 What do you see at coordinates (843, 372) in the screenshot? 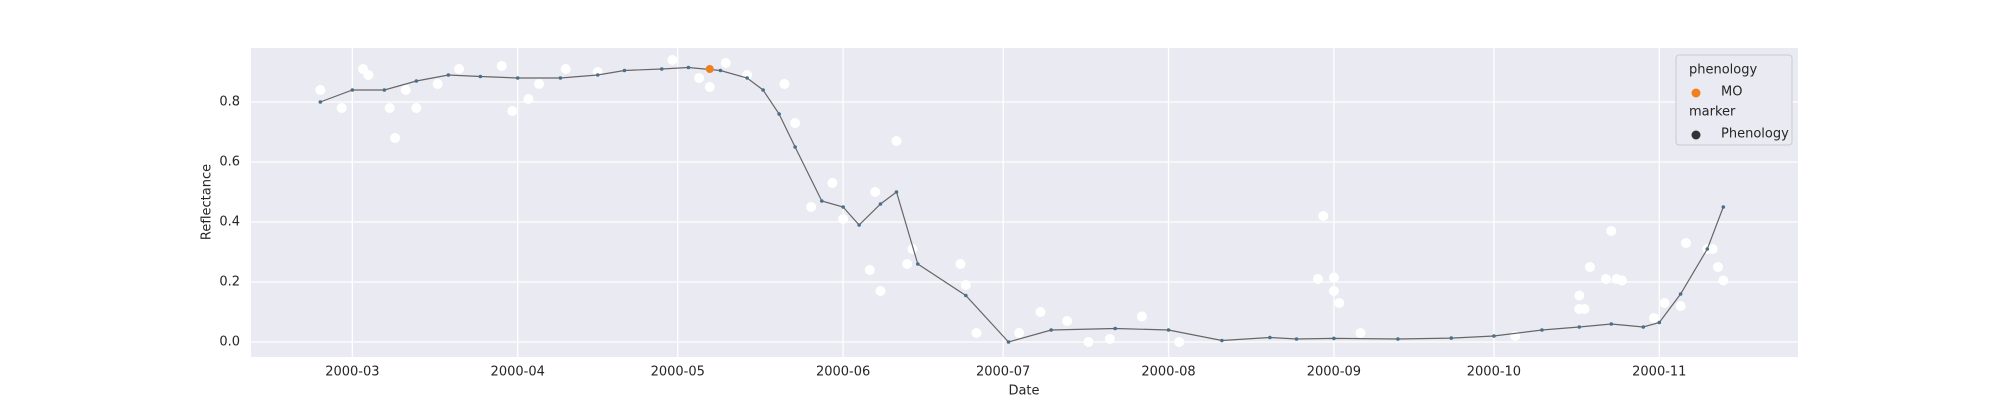
I see `x-tick-label: 2000-06` at bounding box center [843, 372].